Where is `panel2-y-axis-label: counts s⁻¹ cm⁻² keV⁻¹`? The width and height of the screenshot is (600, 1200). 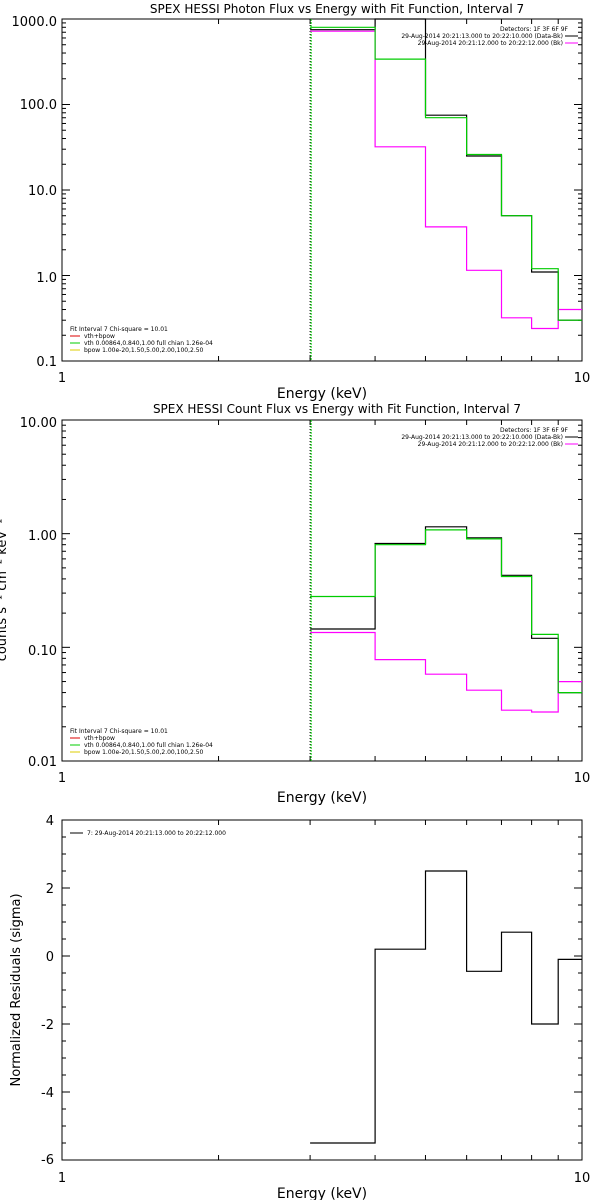
panel2-y-axis-label: counts s⁻¹ cm⁻² keV⁻¹ is located at coordinates (5, 590).